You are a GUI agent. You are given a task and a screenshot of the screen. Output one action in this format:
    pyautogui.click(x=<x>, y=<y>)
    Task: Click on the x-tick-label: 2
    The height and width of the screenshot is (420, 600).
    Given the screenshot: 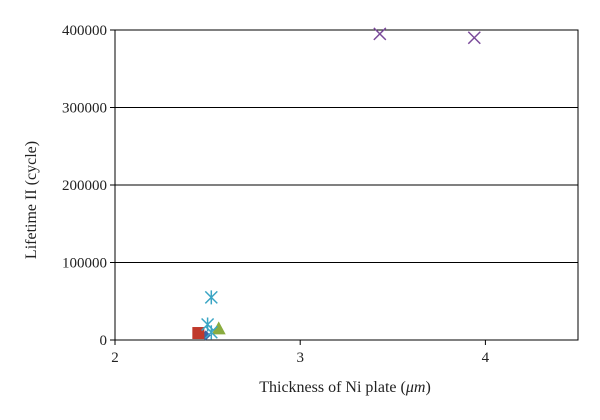 What is the action you would take?
    pyautogui.click(x=115, y=358)
    